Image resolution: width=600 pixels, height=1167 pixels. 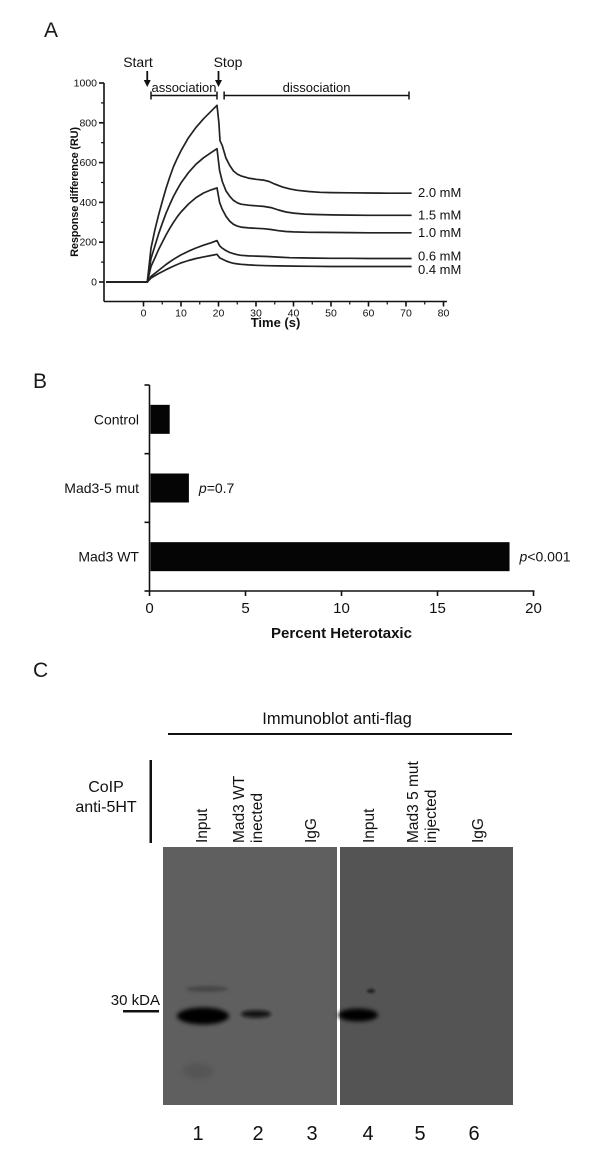 I want to click on panel-c-label: C, so click(x=41, y=670).